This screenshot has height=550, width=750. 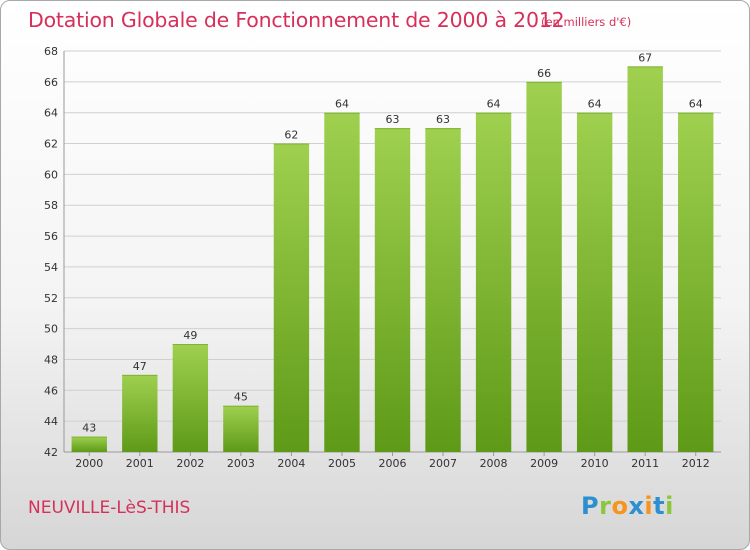 What do you see at coordinates (140, 366) in the screenshot?
I see `data-label: 47` at bounding box center [140, 366].